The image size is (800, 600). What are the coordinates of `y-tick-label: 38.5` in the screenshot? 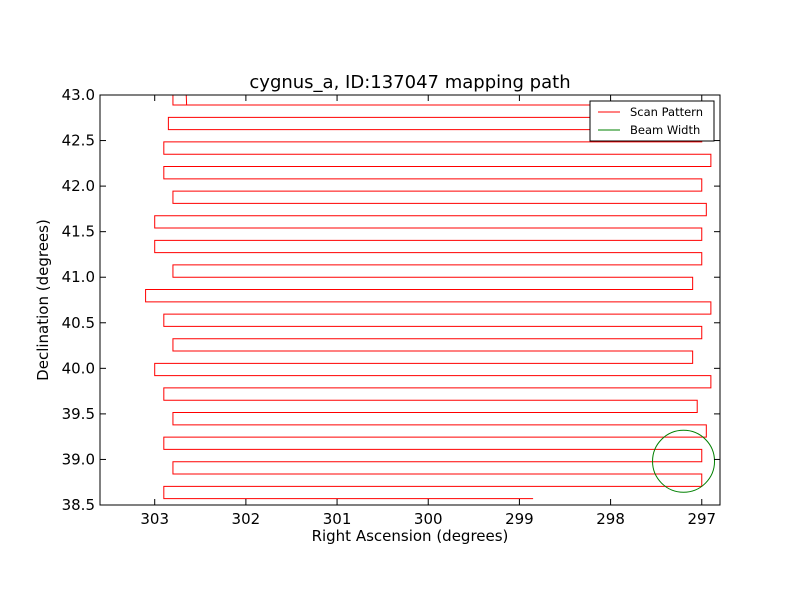 It's located at (78, 505).